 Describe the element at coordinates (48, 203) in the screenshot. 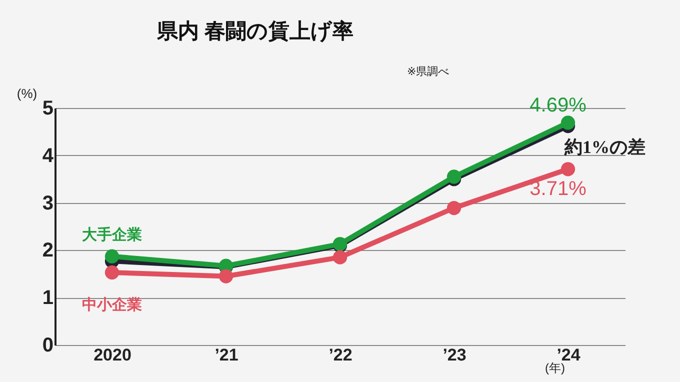

I see `y-tick-label: 3` at that location.